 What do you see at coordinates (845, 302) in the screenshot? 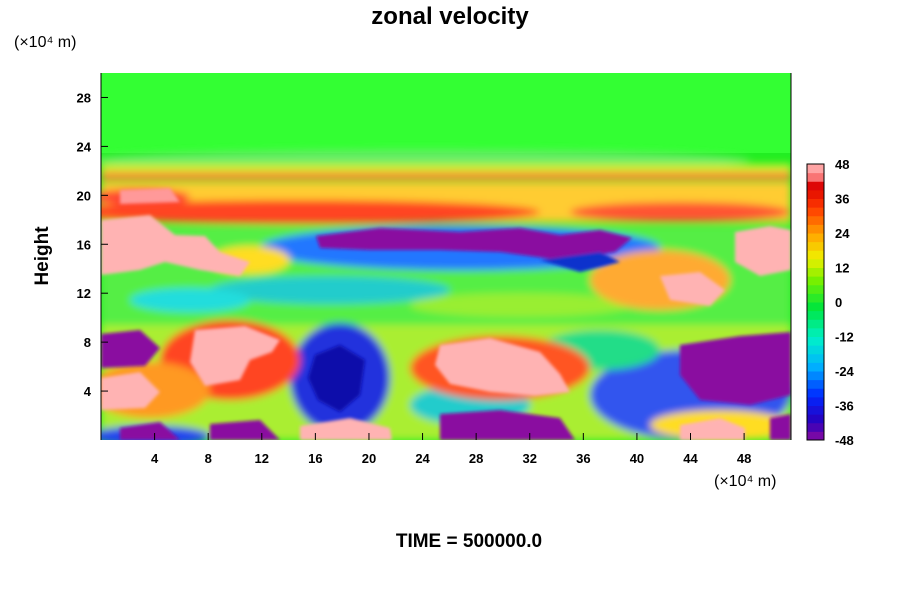
I see `colorbar-ticks: 48 36 24 12 0 -12 -24 -36 -48` at bounding box center [845, 302].